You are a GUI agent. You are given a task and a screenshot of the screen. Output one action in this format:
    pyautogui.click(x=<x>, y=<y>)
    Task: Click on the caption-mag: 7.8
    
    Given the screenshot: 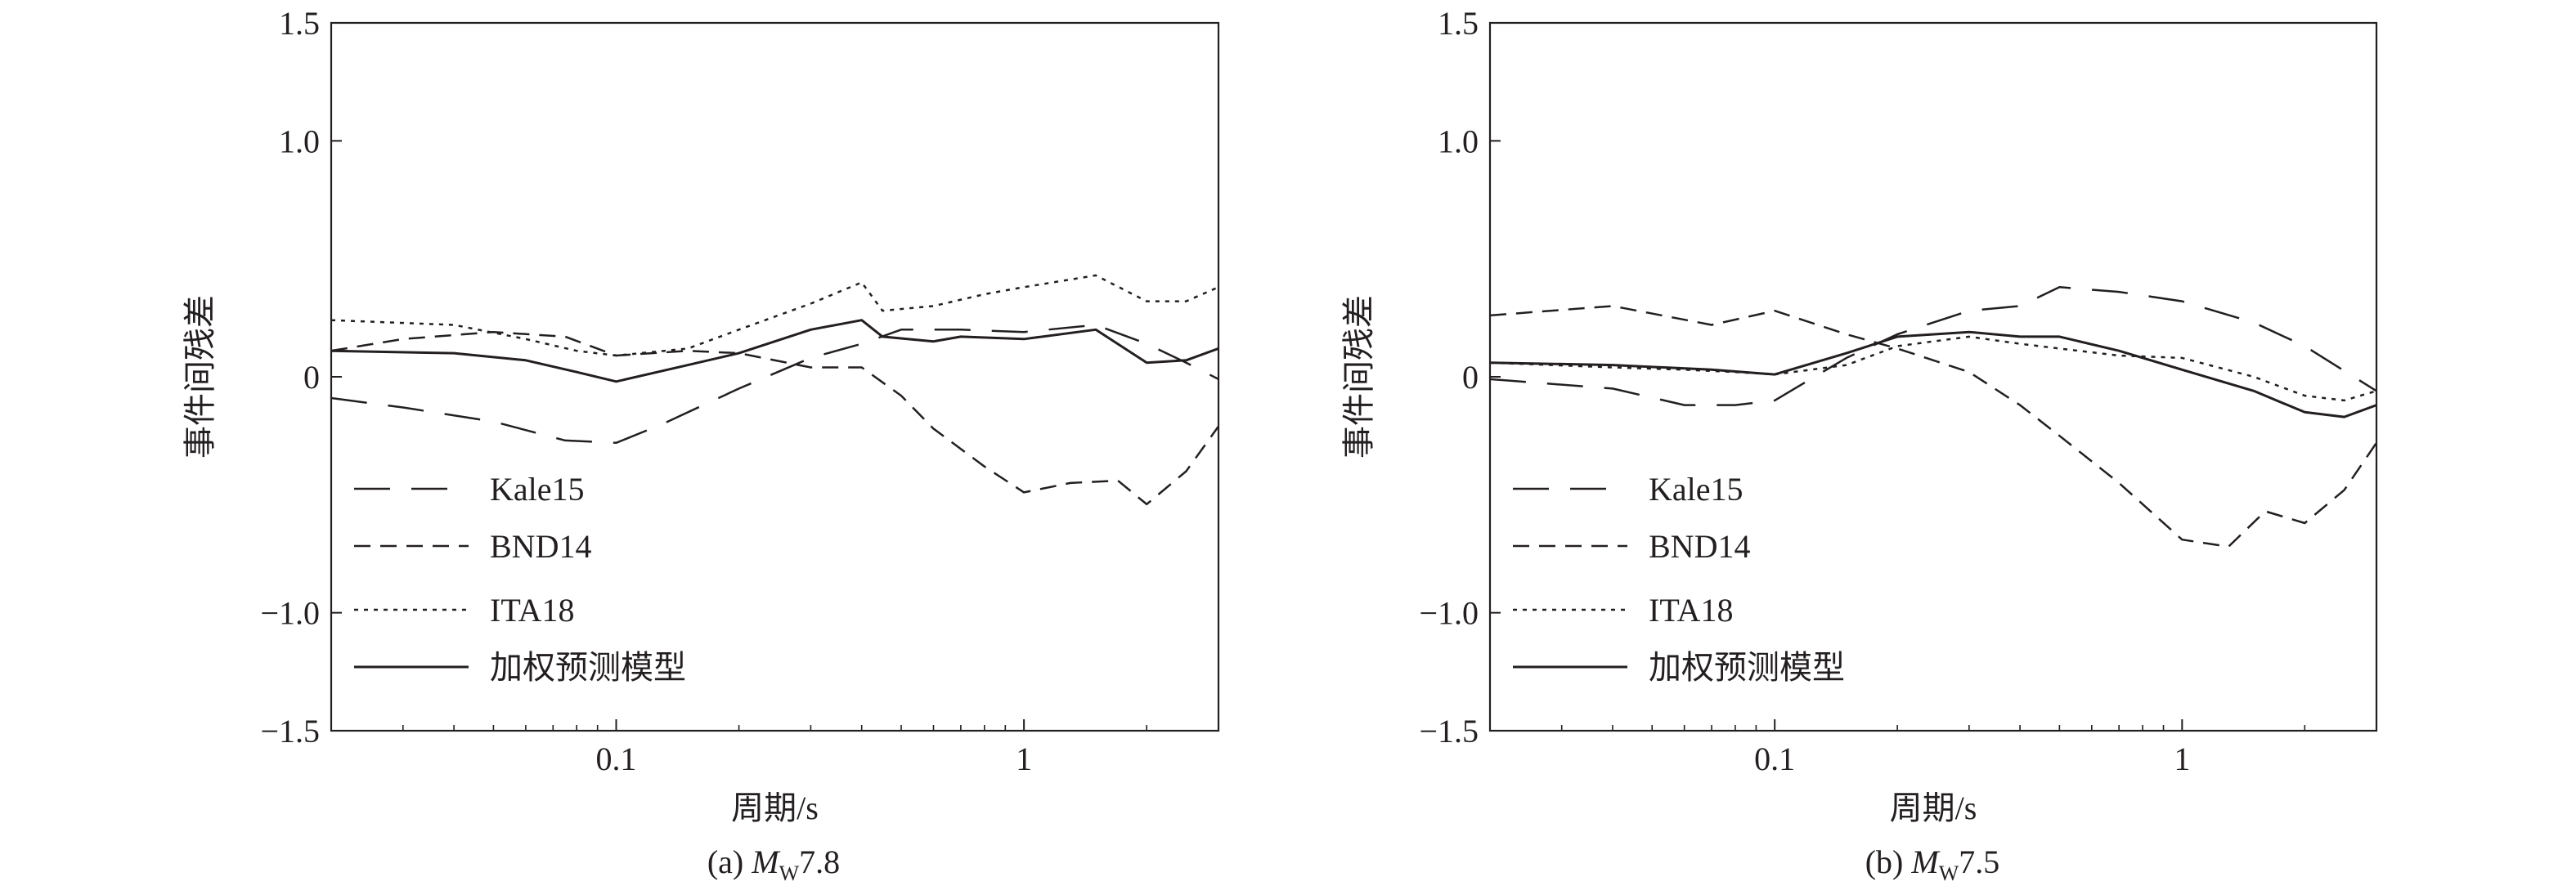 What is the action you would take?
    pyautogui.click(x=819, y=862)
    